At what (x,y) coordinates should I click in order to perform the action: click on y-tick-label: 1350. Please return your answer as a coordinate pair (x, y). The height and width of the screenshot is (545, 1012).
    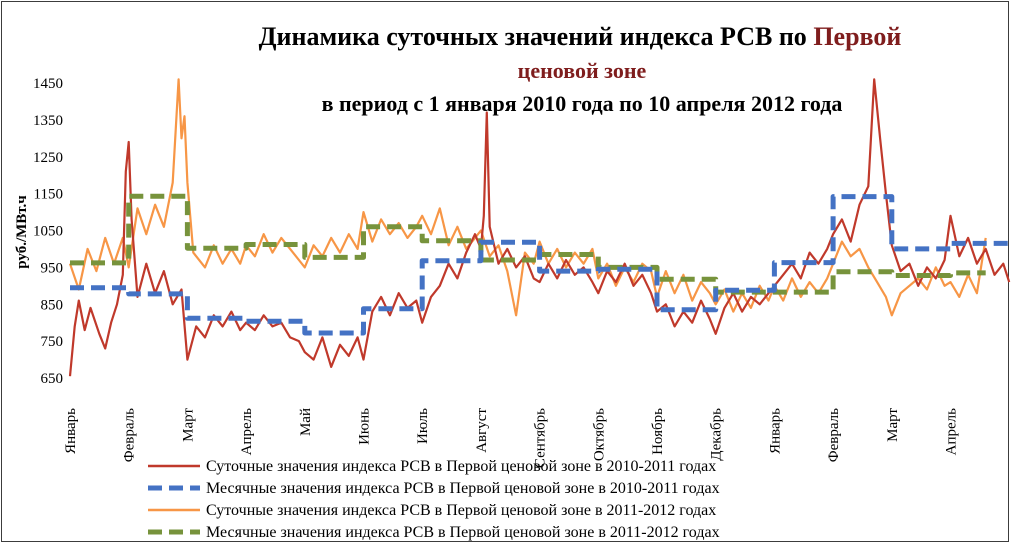
    Looking at the image, I should click on (48, 121).